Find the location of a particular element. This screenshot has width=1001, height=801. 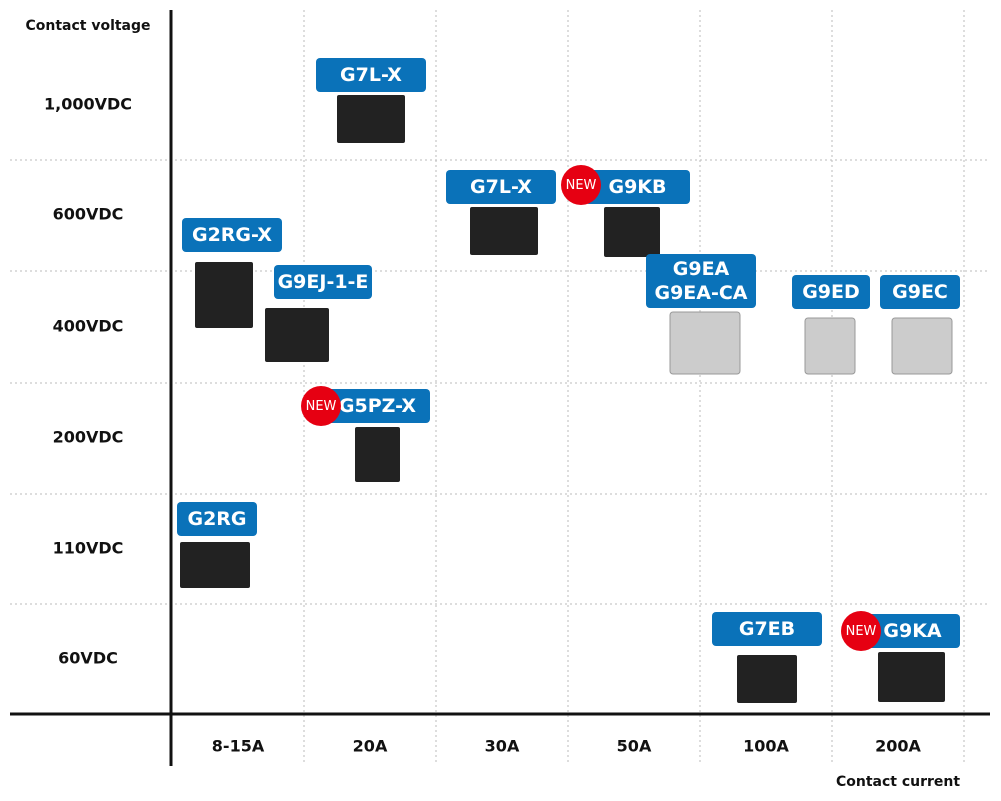

row-label: 60VDC is located at coordinates (88, 658).